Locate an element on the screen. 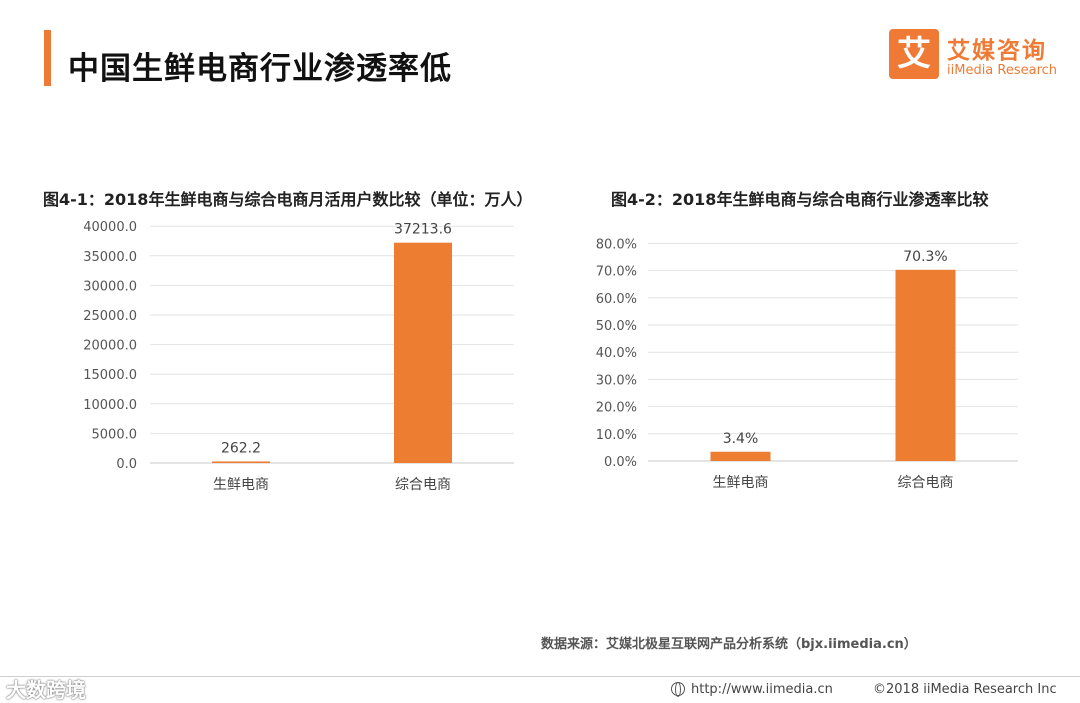 This screenshot has height=703, width=1080. chart2-y-tick-label: 0.0% is located at coordinates (620, 462).